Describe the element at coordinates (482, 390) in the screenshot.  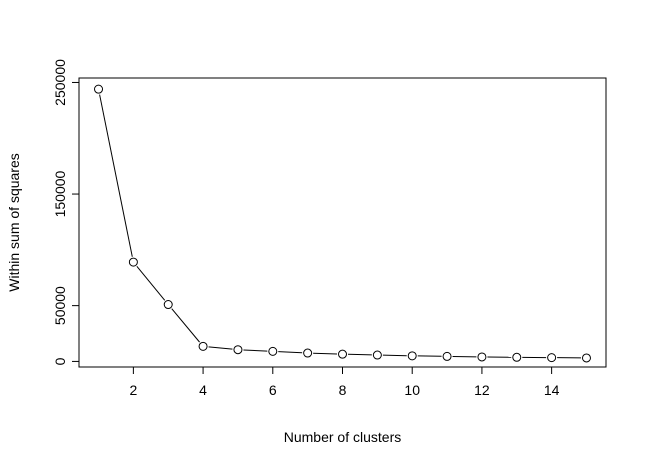
I see `x-tick-label: 12` at that location.